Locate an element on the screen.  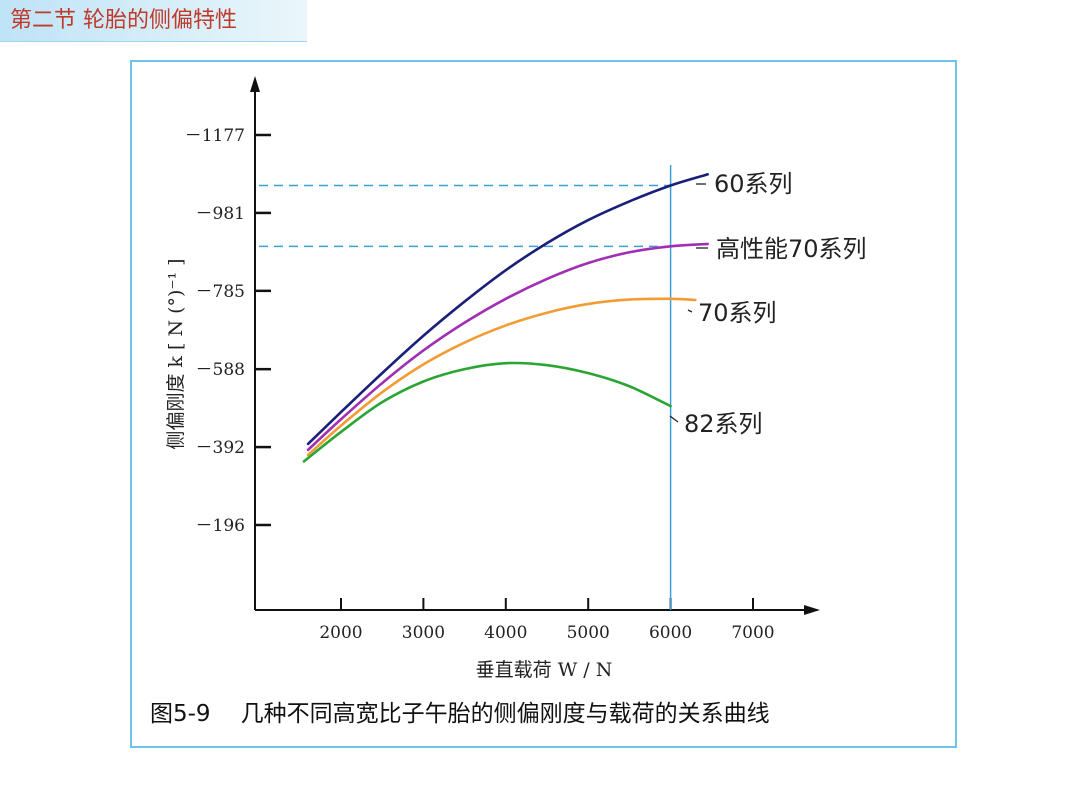
x-tick-label: 4000 is located at coordinates (505, 633).